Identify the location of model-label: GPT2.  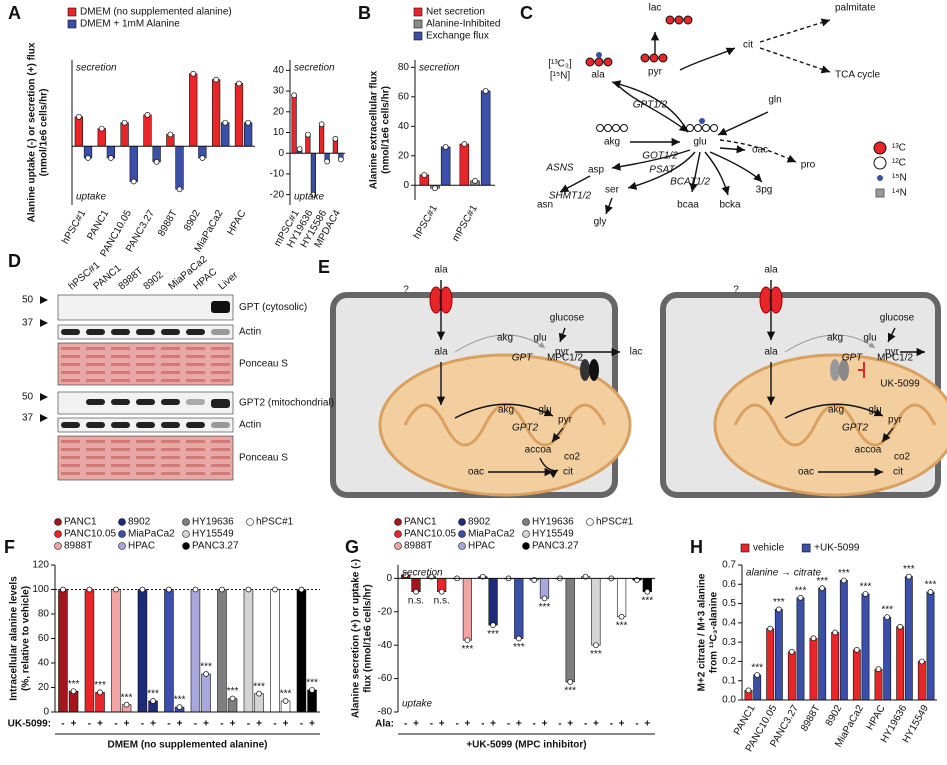
(855, 428).